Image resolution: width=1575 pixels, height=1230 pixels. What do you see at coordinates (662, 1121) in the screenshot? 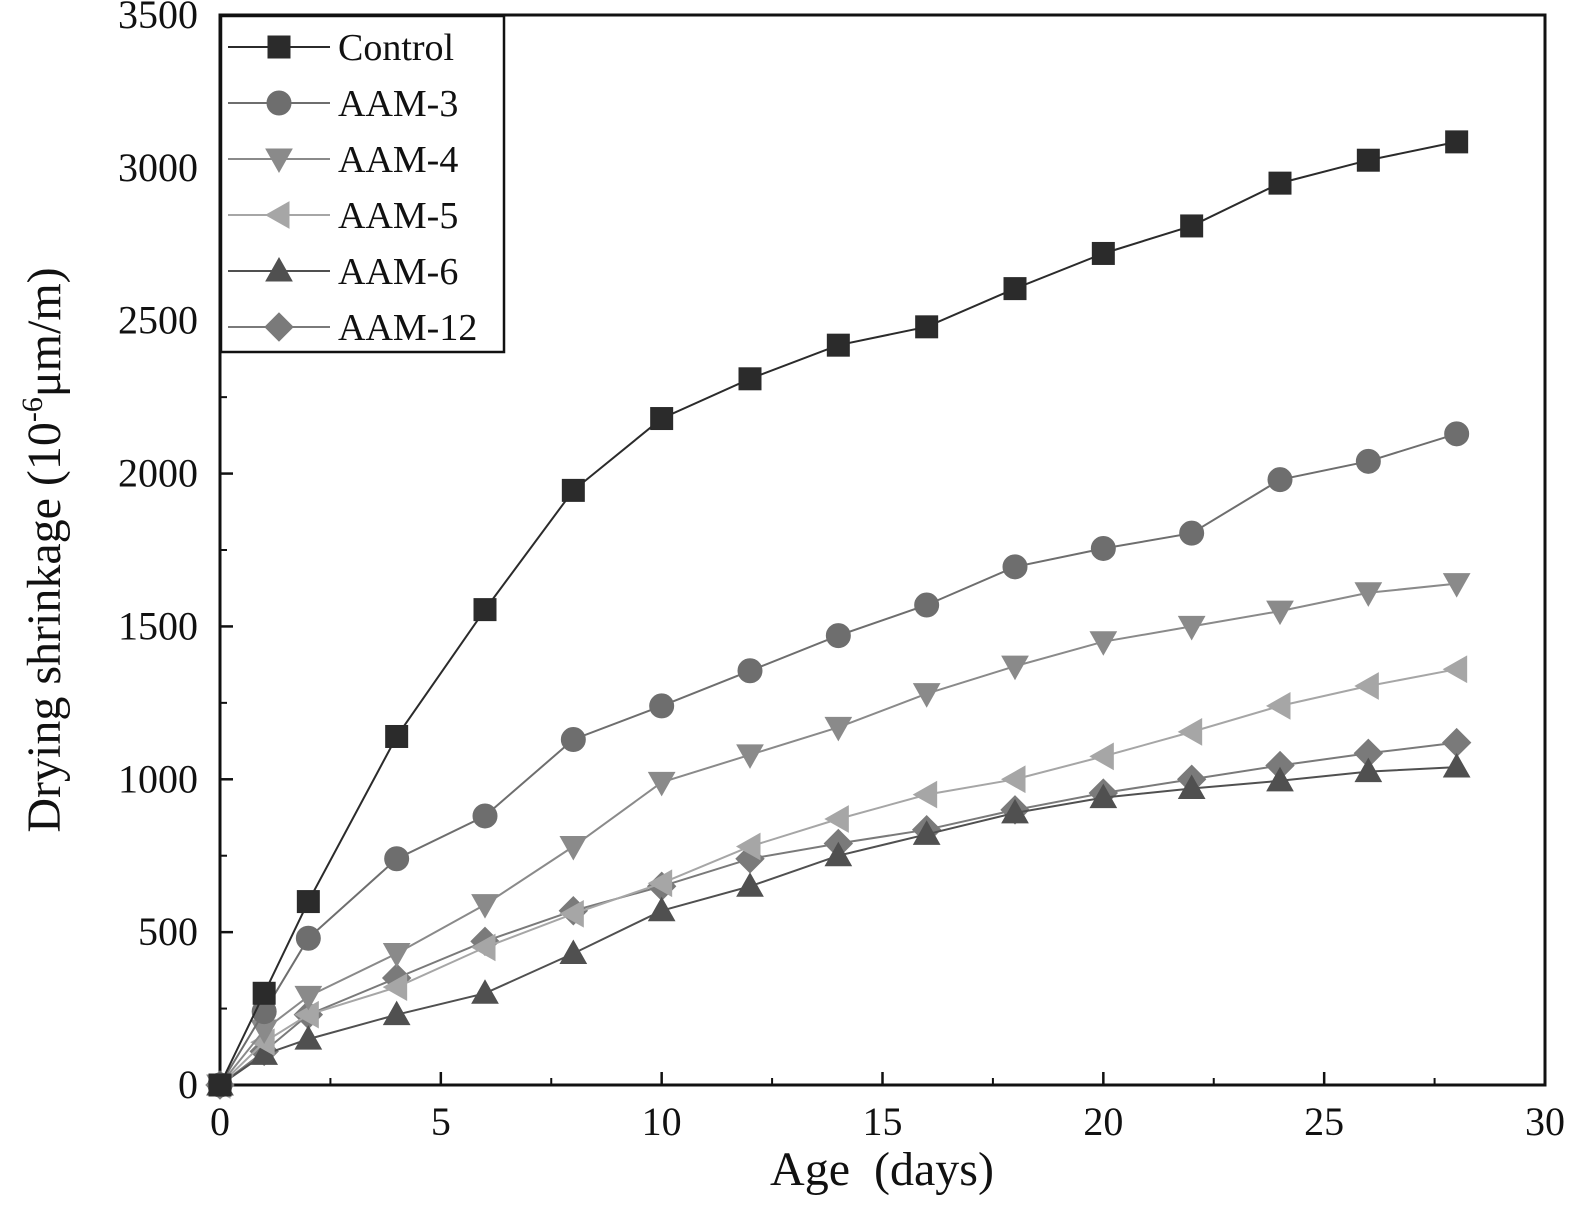
I see `x-tick-label: 10` at bounding box center [662, 1121].